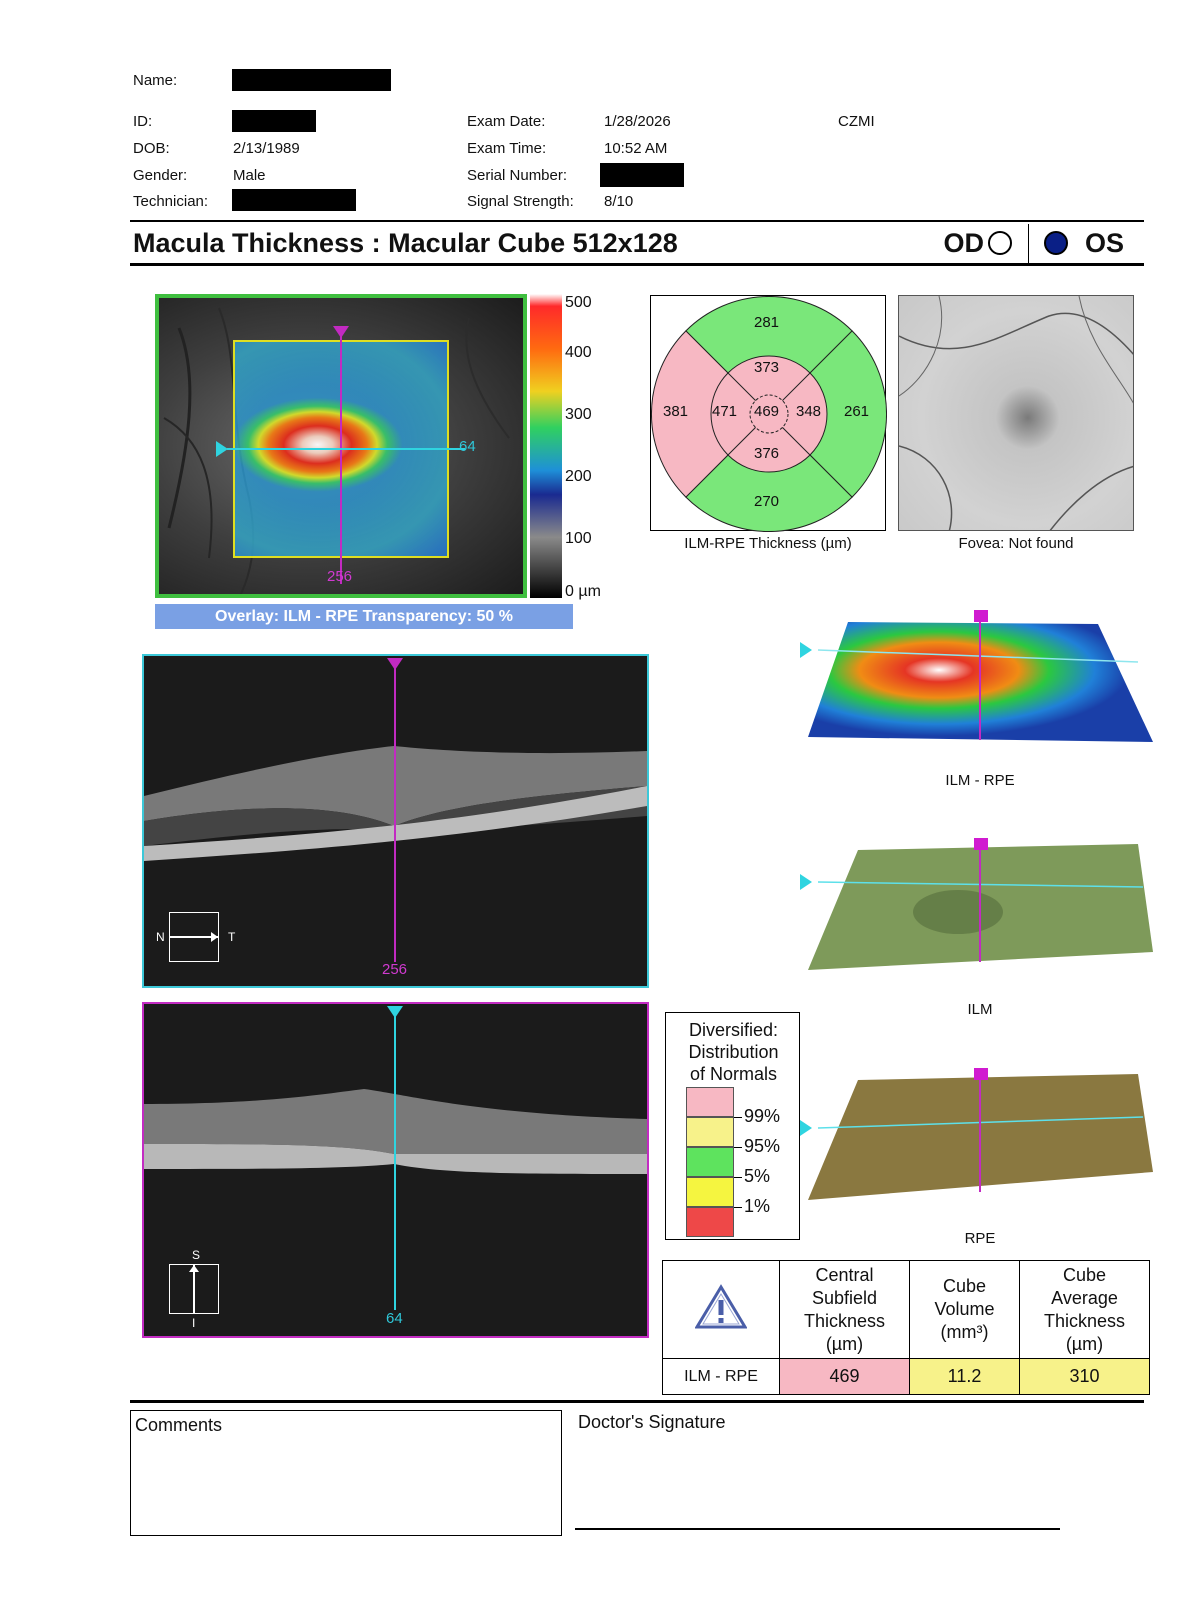 This screenshot has width=1200, height=1600. I want to click on legend-title-line-2: Distribution, so click(733, 1052).